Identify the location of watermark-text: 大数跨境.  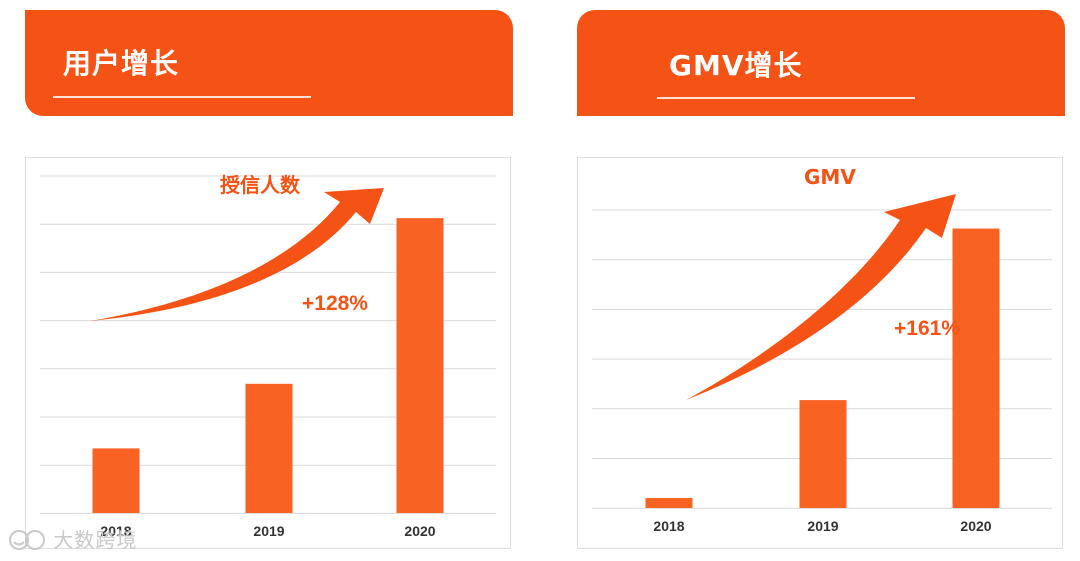
(95, 540).